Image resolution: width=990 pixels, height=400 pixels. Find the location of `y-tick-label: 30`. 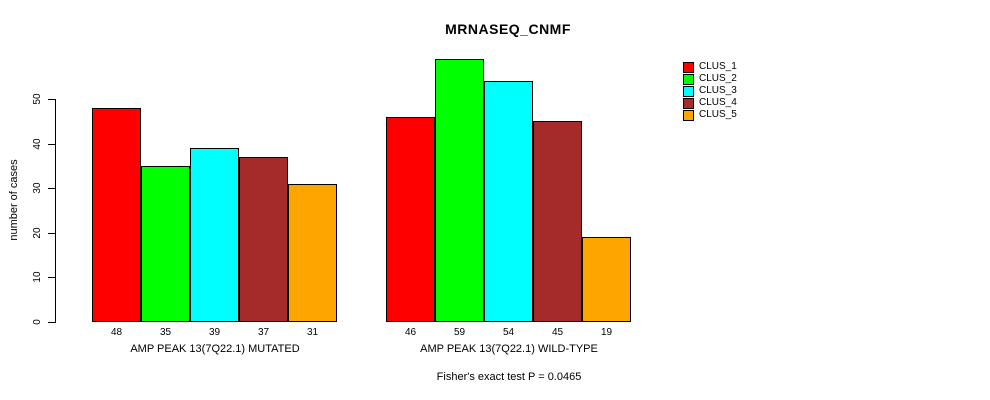

y-tick-label: 30 is located at coordinates (37, 188).